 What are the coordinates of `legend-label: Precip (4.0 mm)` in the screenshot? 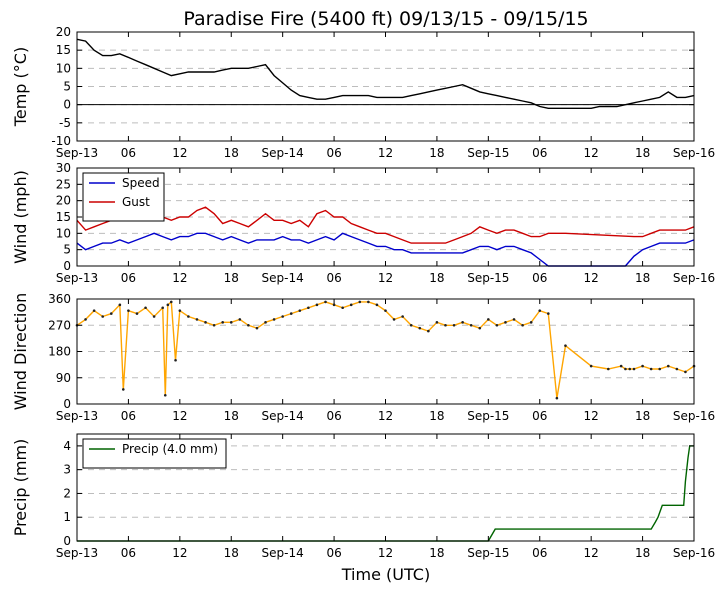 It's located at (170, 449).